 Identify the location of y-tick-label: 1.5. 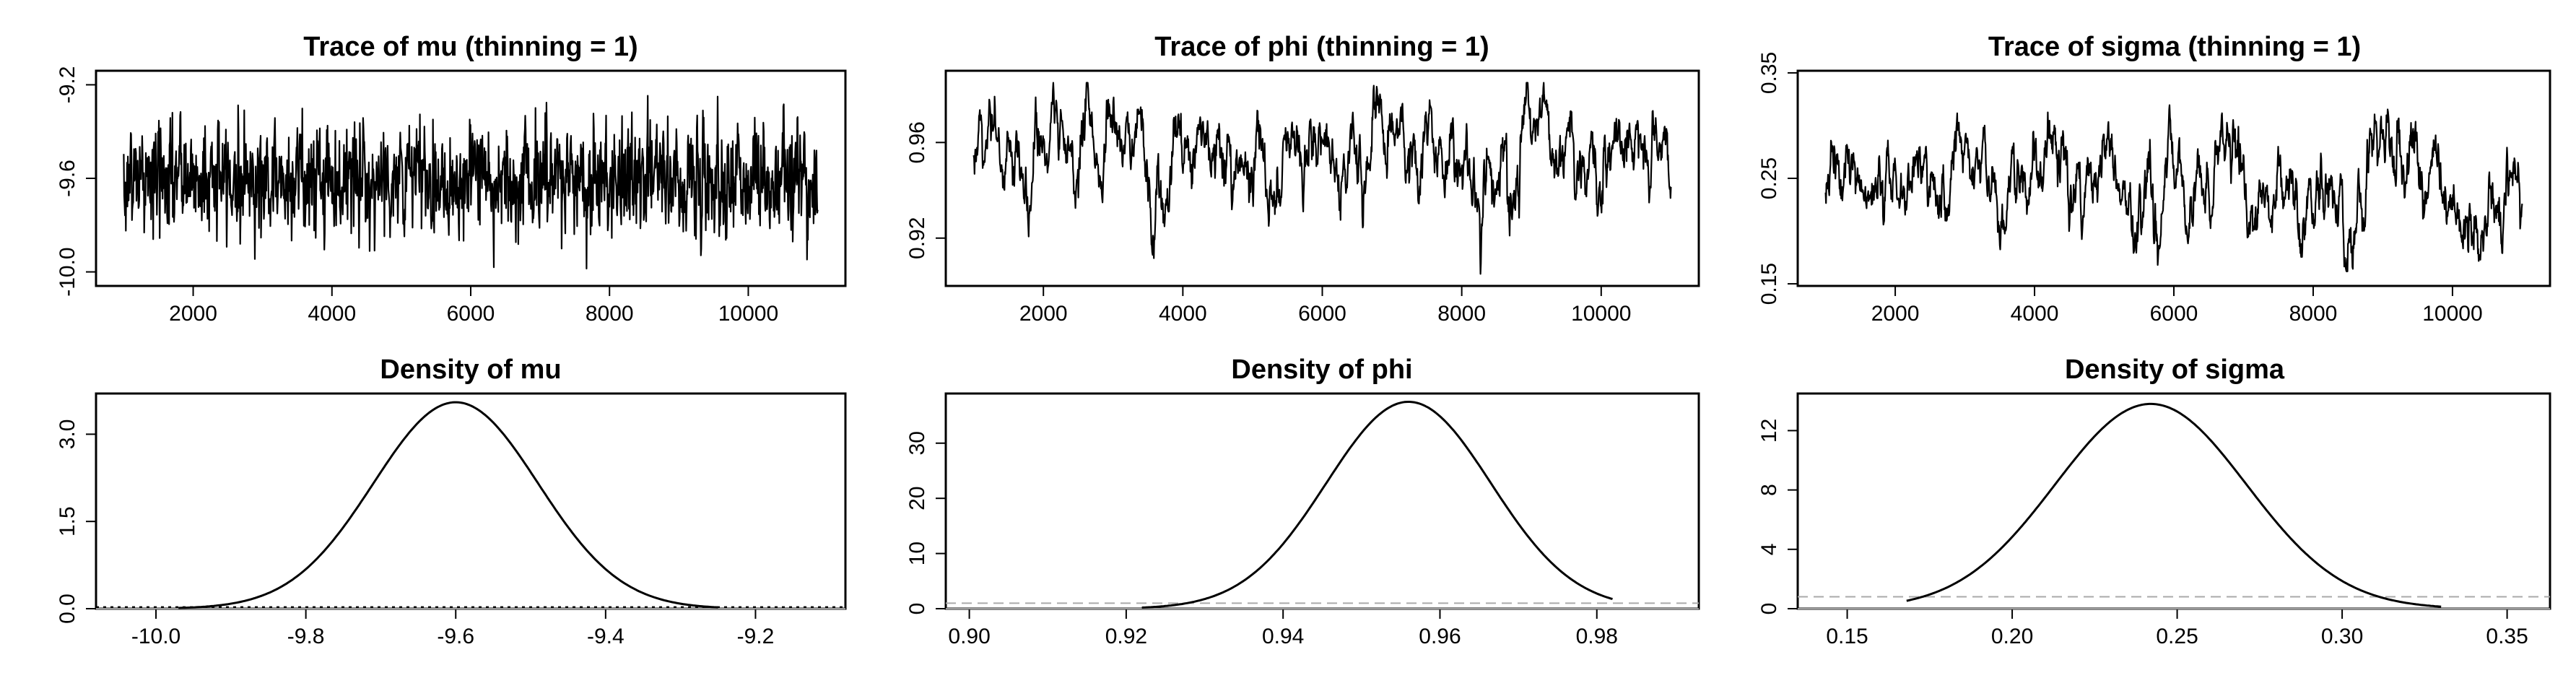
(67, 521).